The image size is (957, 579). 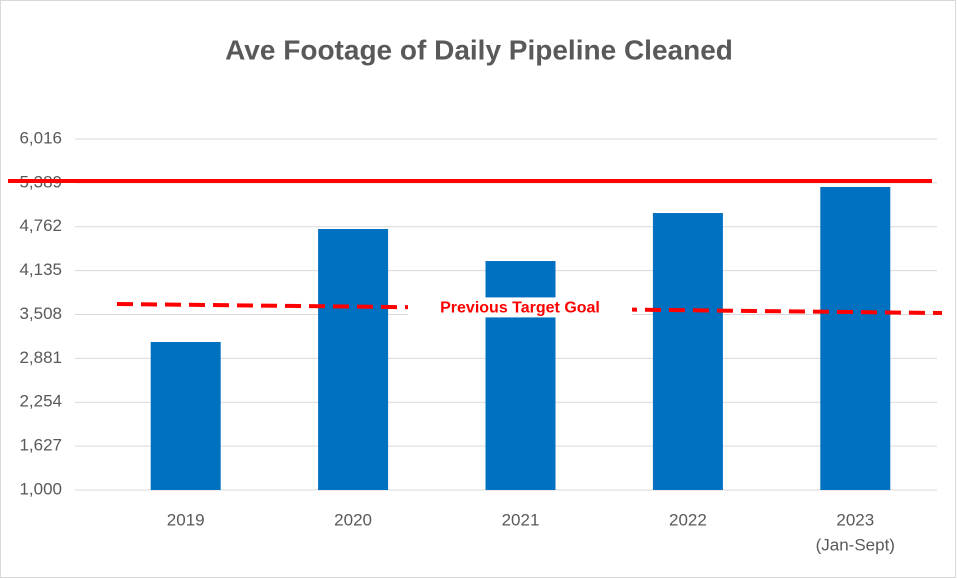 I want to click on y-tick-label: 1,627, so click(x=40, y=445).